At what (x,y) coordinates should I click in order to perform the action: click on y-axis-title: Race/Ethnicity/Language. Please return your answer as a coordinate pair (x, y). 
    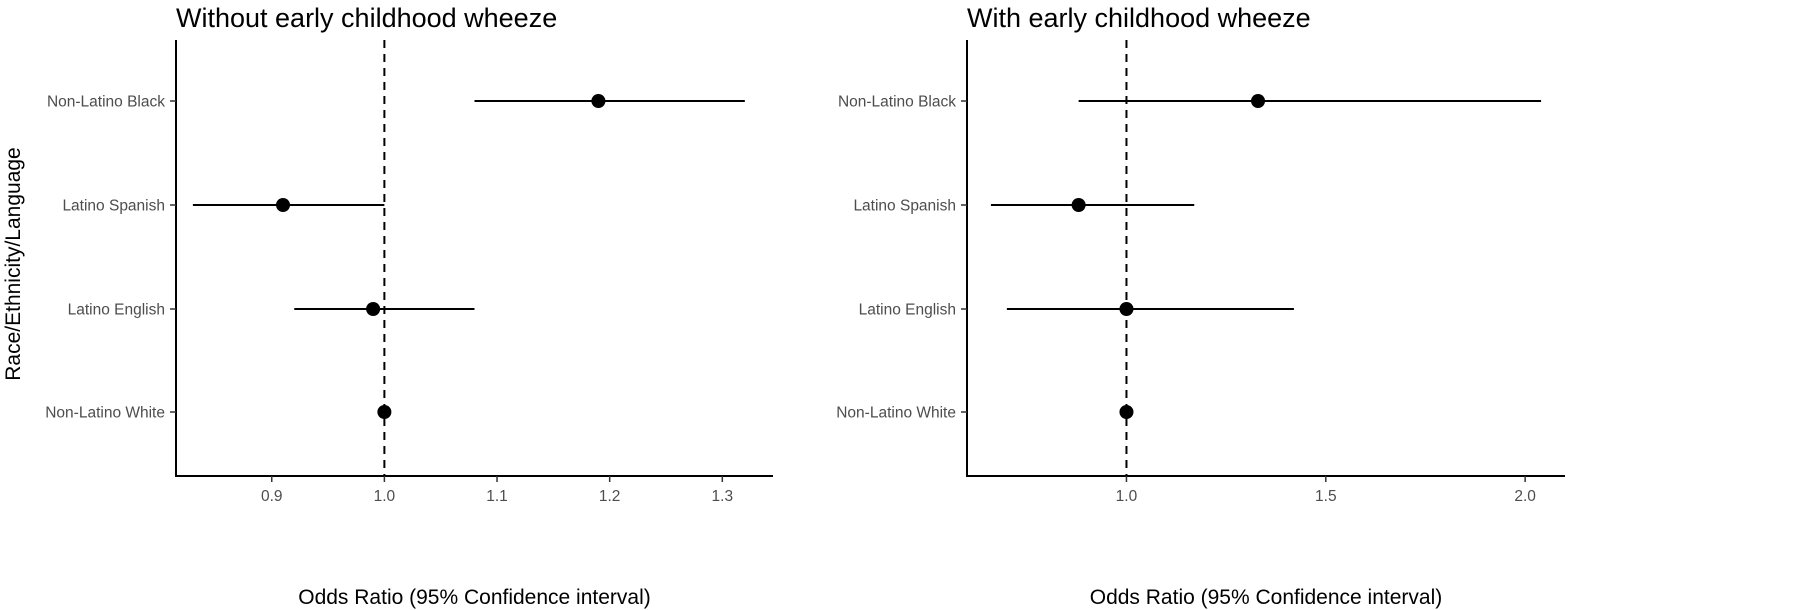
    Looking at the image, I should click on (13, 264).